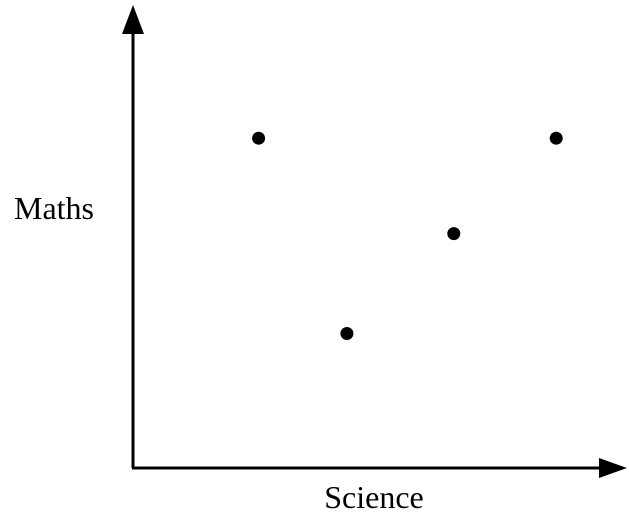 This screenshot has height=514, width=629. Describe the element at coordinates (54, 208) in the screenshot. I see `y-axis-label: Maths` at that location.